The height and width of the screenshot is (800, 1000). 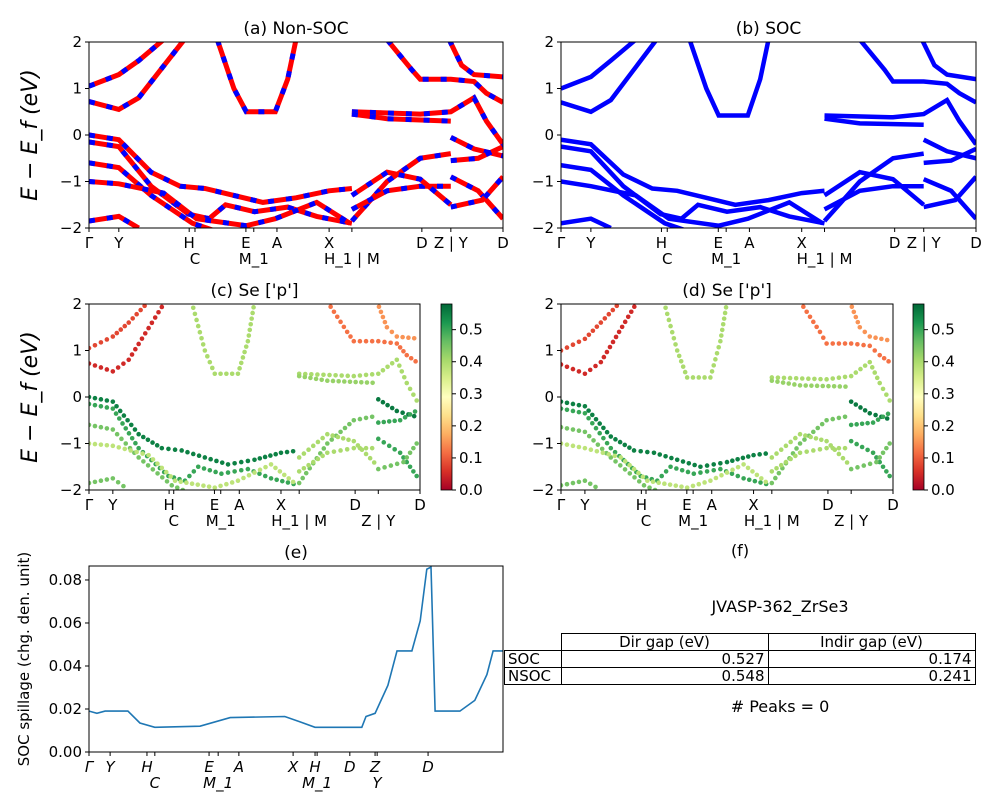 I want to click on x-tick-label: M_1, so click(x=693, y=521).